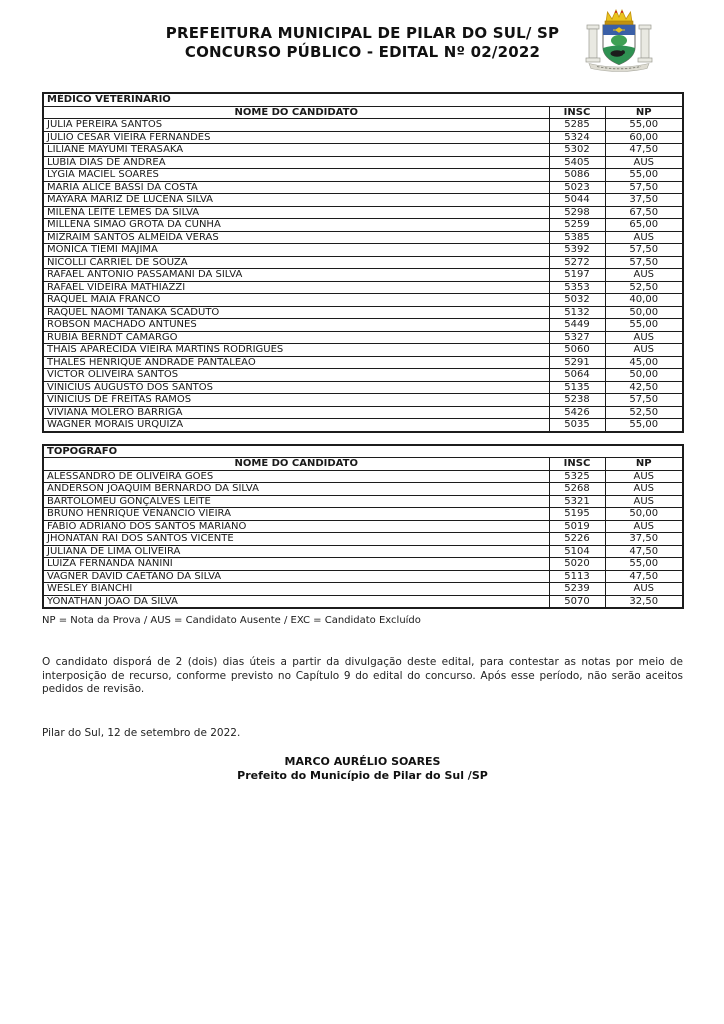 Image resolution: width=724 pixels, height=1024 pixels. I want to click on table-title-row: MÉDICO VETERINÁRIO, so click(363, 99).